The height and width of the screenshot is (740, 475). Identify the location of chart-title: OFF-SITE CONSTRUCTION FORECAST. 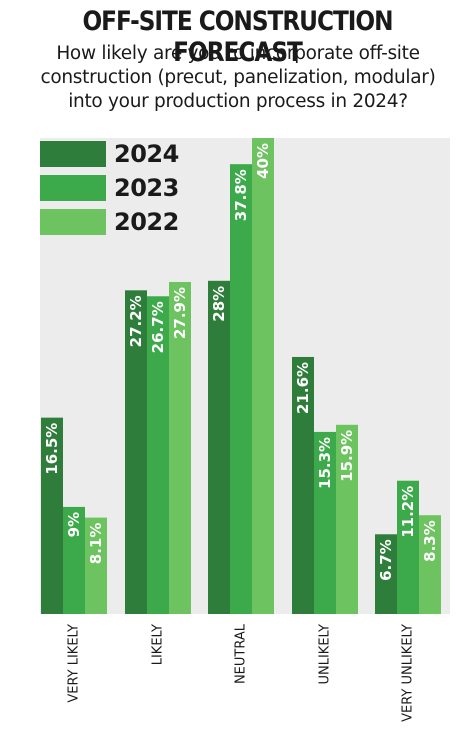
(237, 37).